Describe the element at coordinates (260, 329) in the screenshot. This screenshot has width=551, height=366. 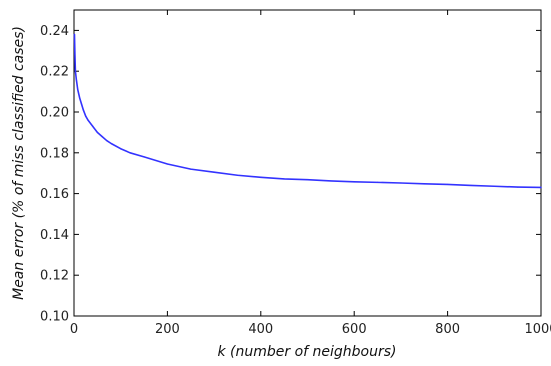
I see `x-tick-label: 400` at that location.